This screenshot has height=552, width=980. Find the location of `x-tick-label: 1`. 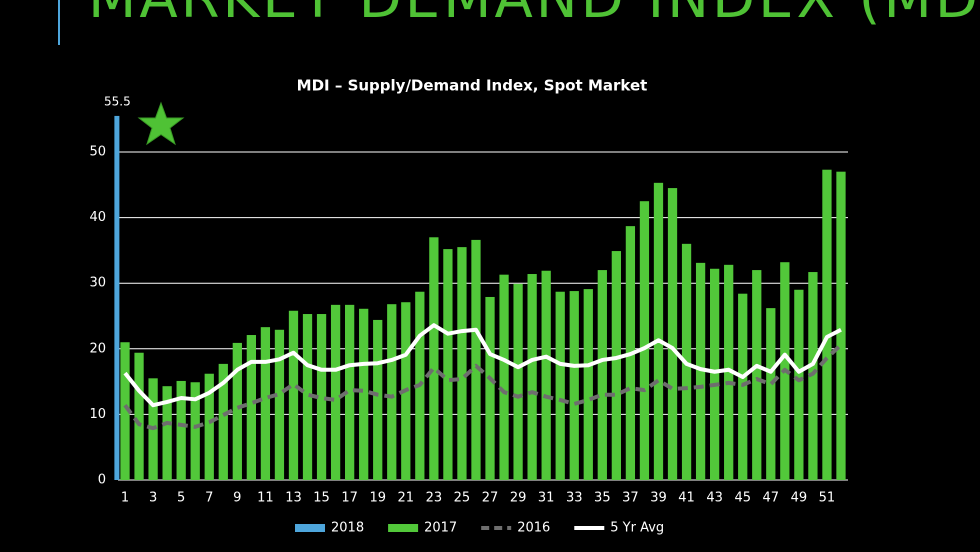

x-tick-label: 1 is located at coordinates (125, 498).